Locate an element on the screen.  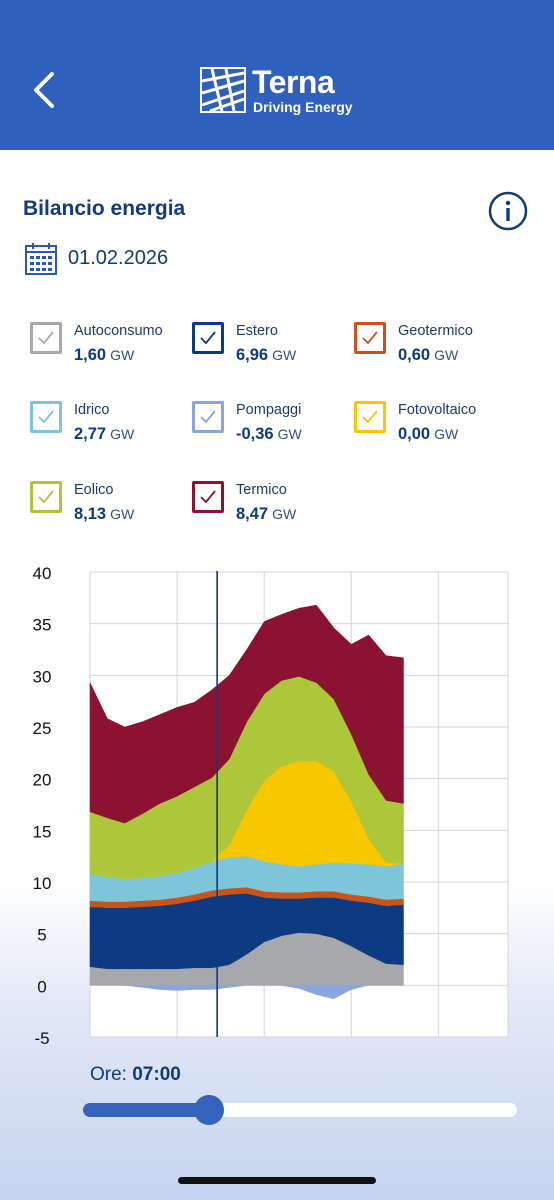
logo-name: Terna is located at coordinates (293, 82).